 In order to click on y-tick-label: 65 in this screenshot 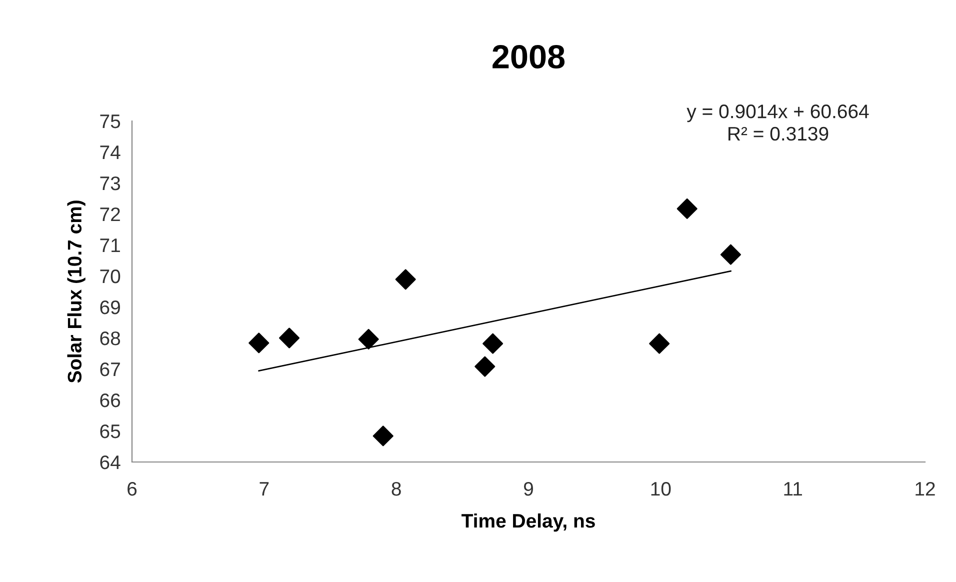, I will do `click(110, 431)`.